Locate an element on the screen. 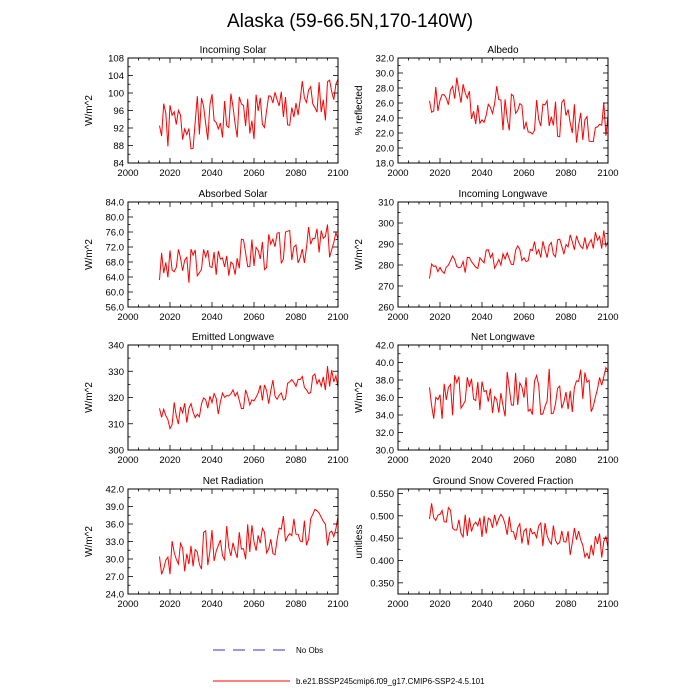 This screenshot has width=700, height=700. y-tick-label: 34.0 is located at coordinates (385, 416).